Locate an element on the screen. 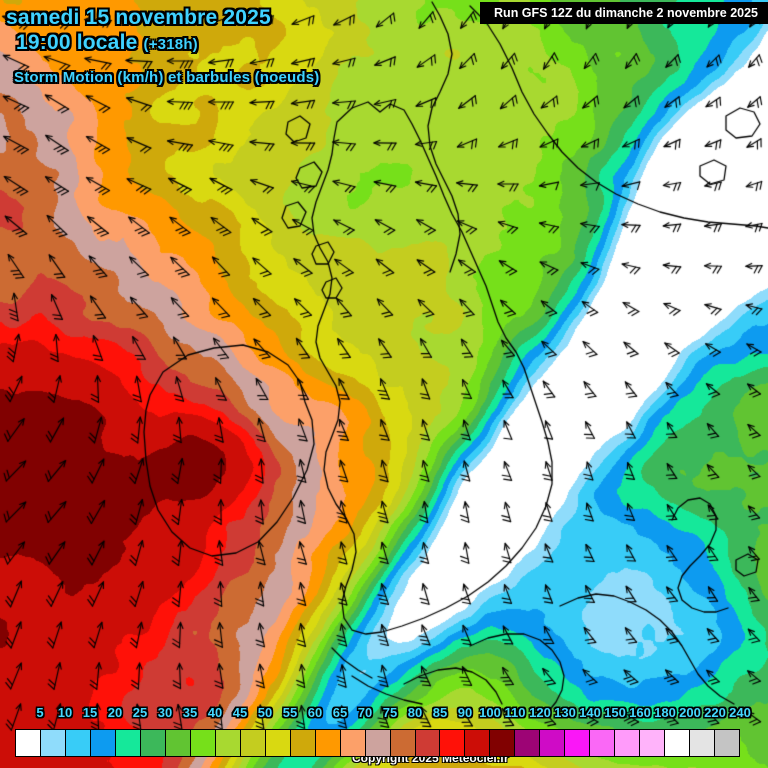  legend-tick: 100 is located at coordinates (490, 712).